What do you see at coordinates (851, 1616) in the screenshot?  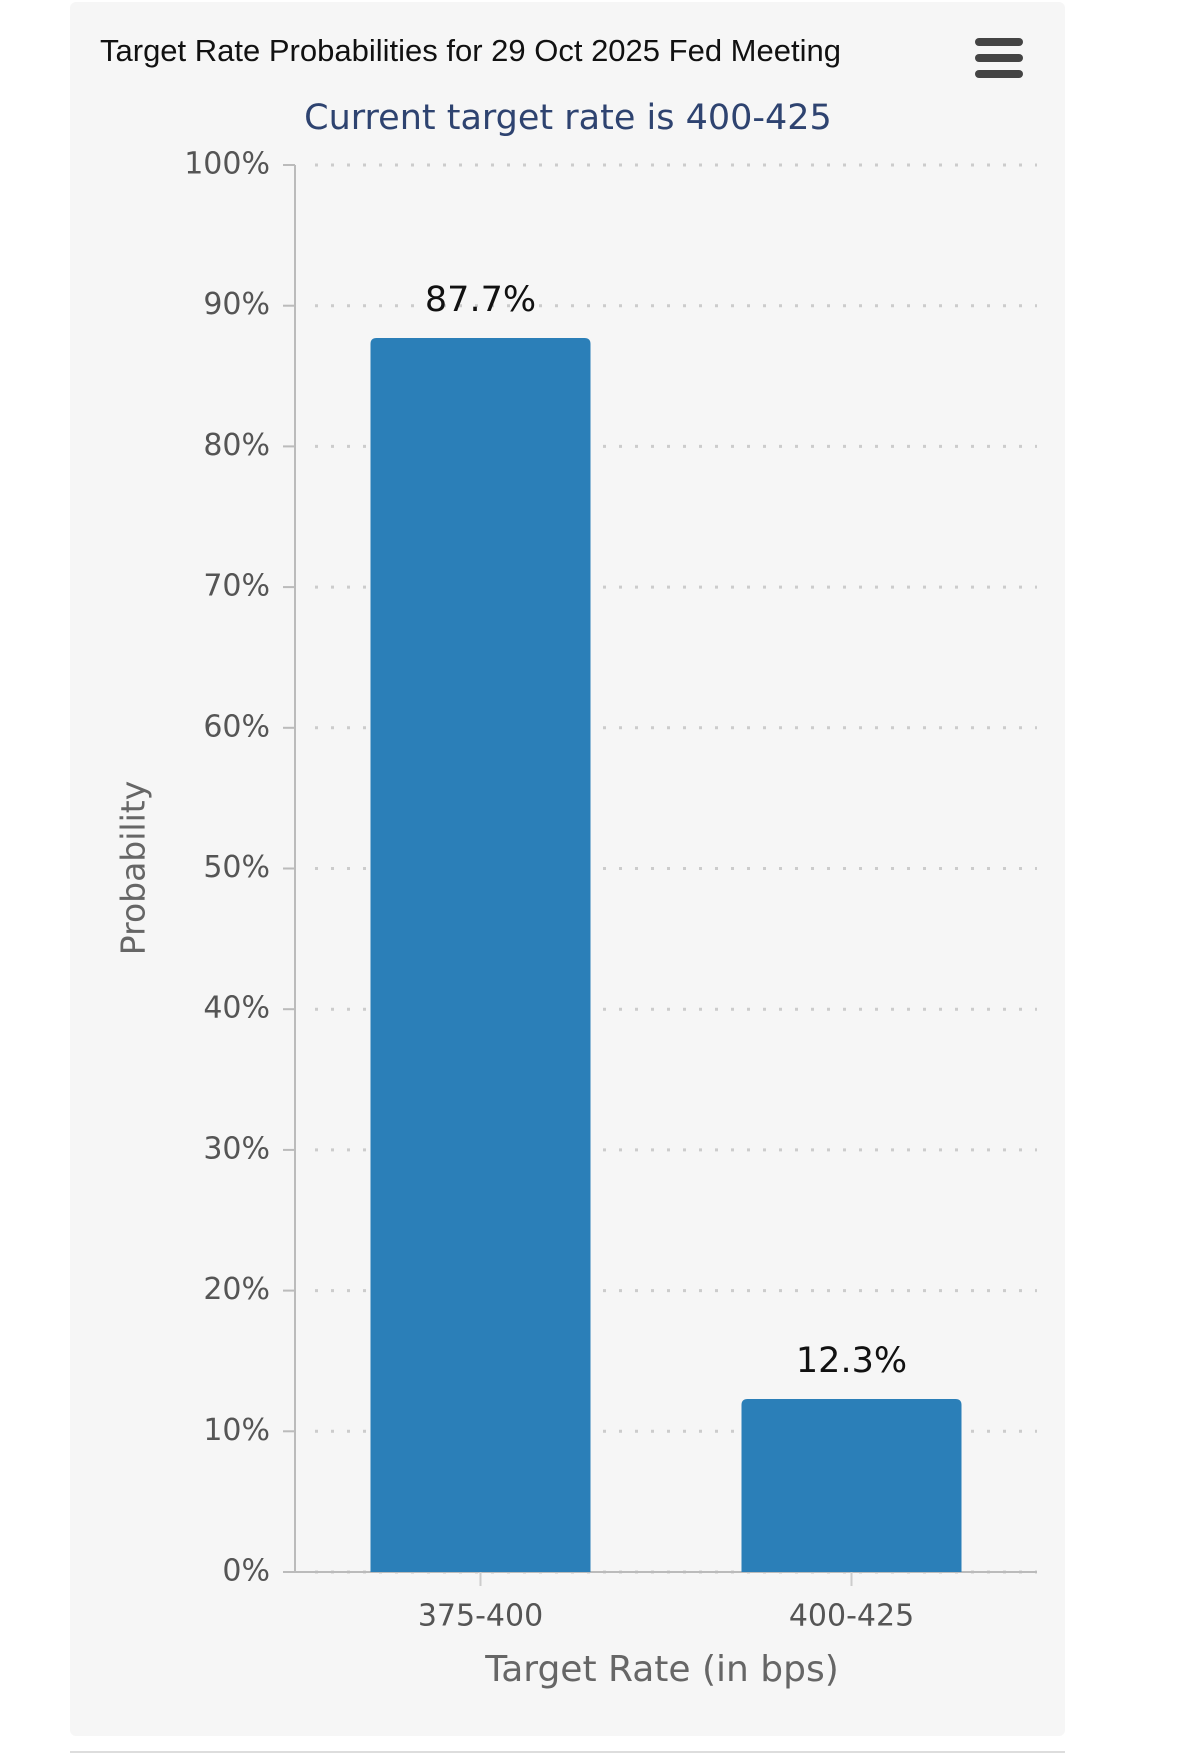 I see `x-tick-label: 400-425` at bounding box center [851, 1616].